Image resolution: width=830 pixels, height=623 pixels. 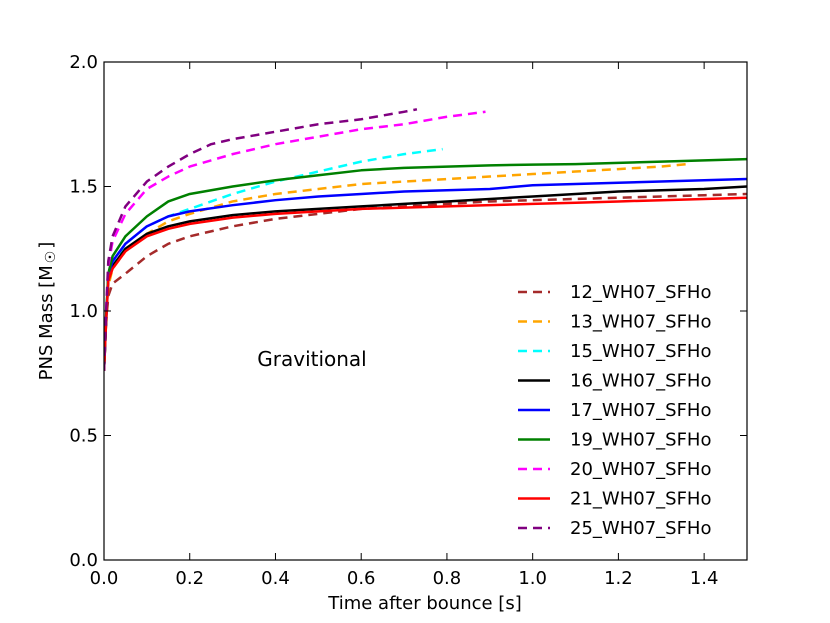 What do you see at coordinates (640, 410) in the screenshot?
I see `legend-label: 17_WH07_SFHo` at bounding box center [640, 410].